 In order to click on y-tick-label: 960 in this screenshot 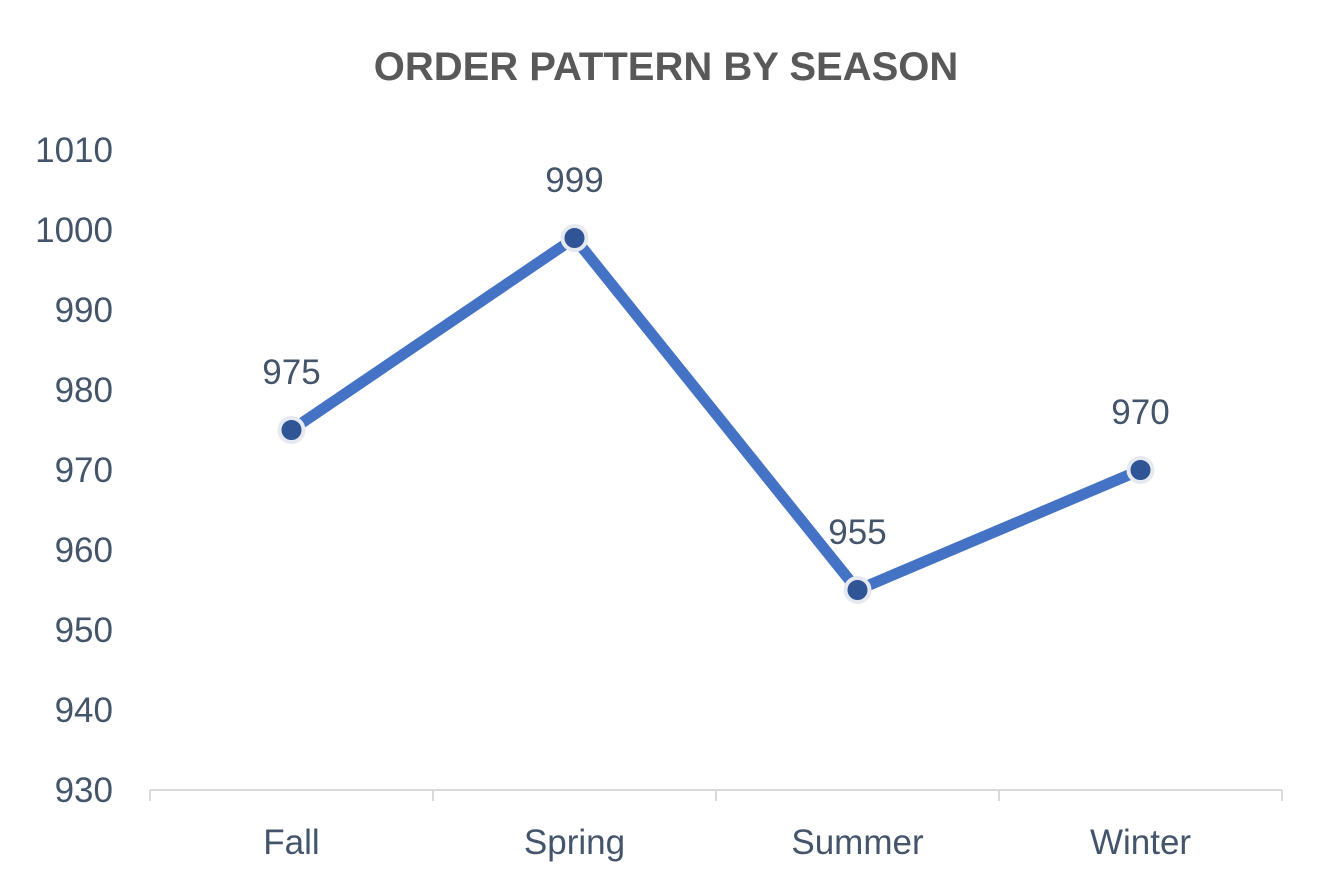, I will do `click(84, 550)`.